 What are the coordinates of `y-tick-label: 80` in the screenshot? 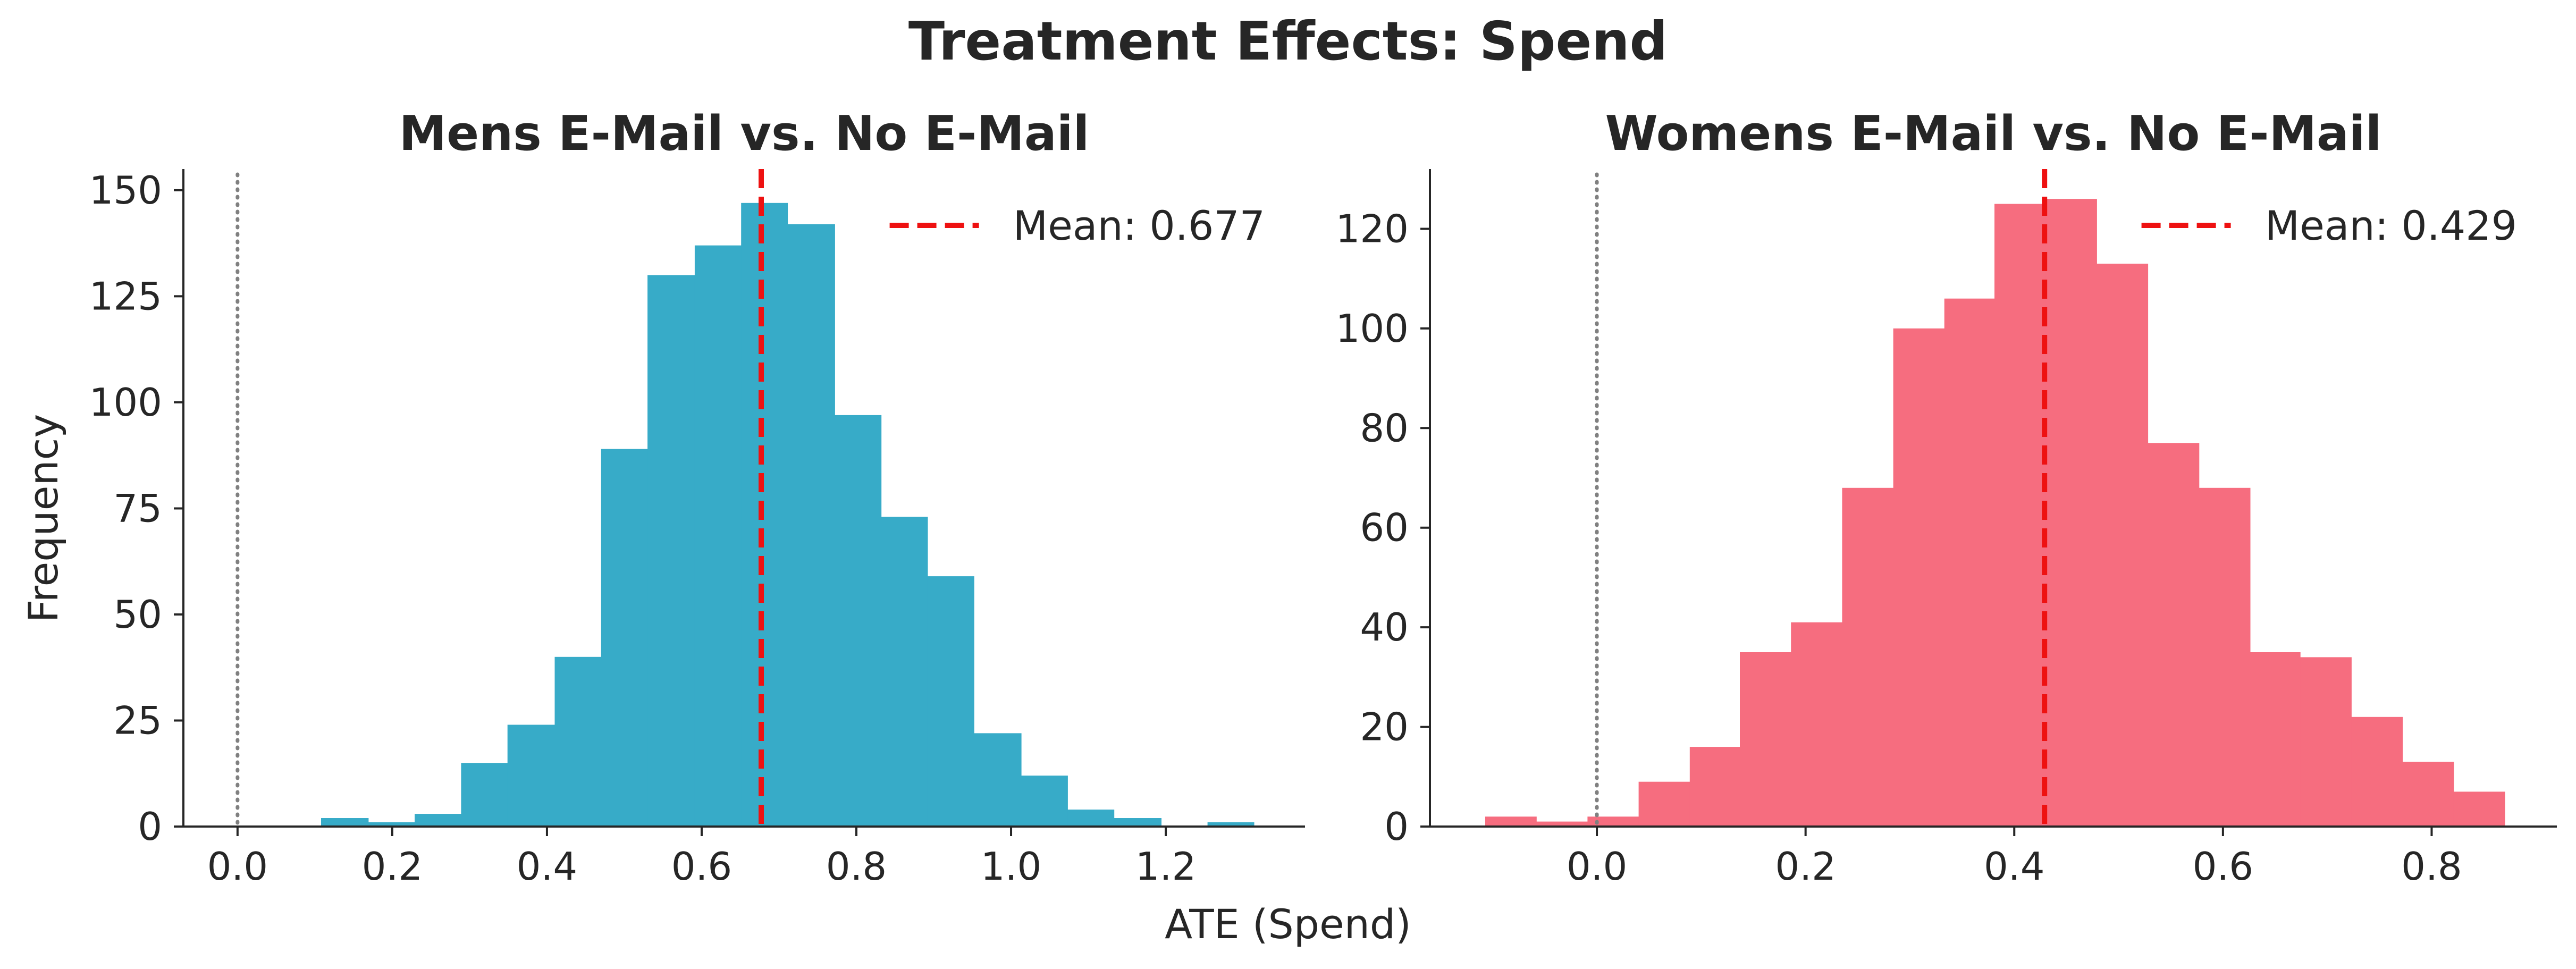 It's located at (1384, 428).